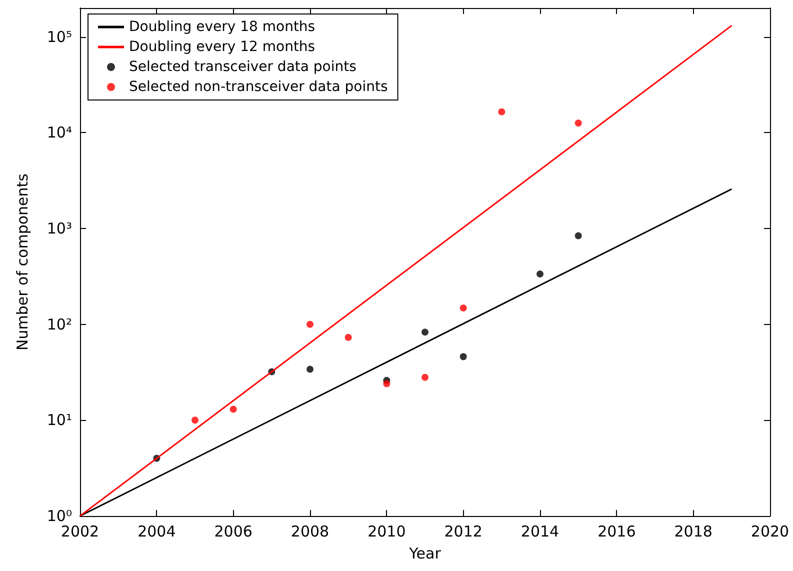 The height and width of the screenshot is (571, 793). What do you see at coordinates (59, 37) in the screenshot?
I see `y-tick-label: 10⁵` at bounding box center [59, 37].